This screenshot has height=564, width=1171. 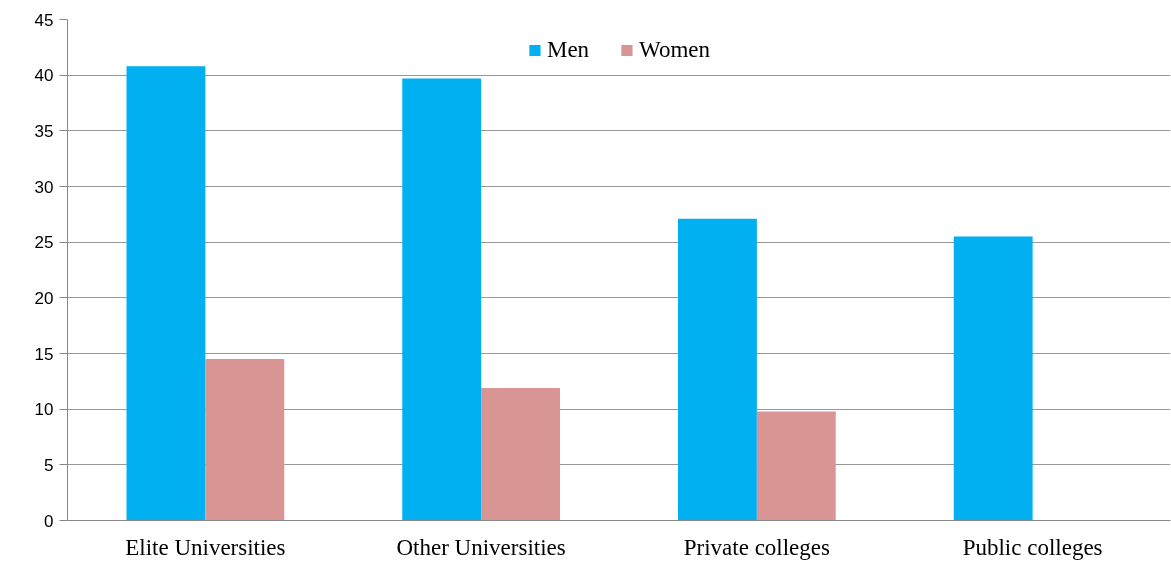 What do you see at coordinates (49, 465) in the screenshot?
I see `y-tick-label: 5` at bounding box center [49, 465].